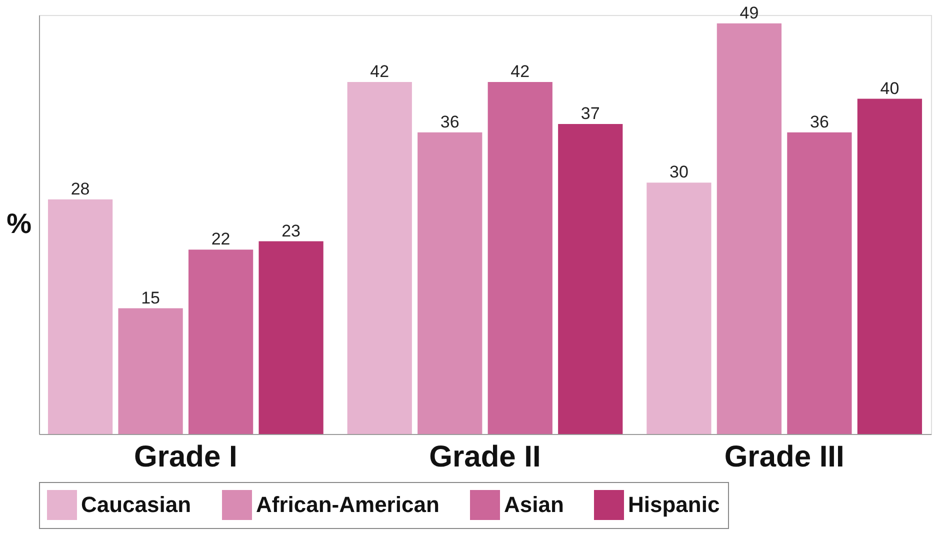 This screenshot has width=937, height=535. What do you see at coordinates (674, 504) in the screenshot?
I see `legend-label: Hispanic` at bounding box center [674, 504].